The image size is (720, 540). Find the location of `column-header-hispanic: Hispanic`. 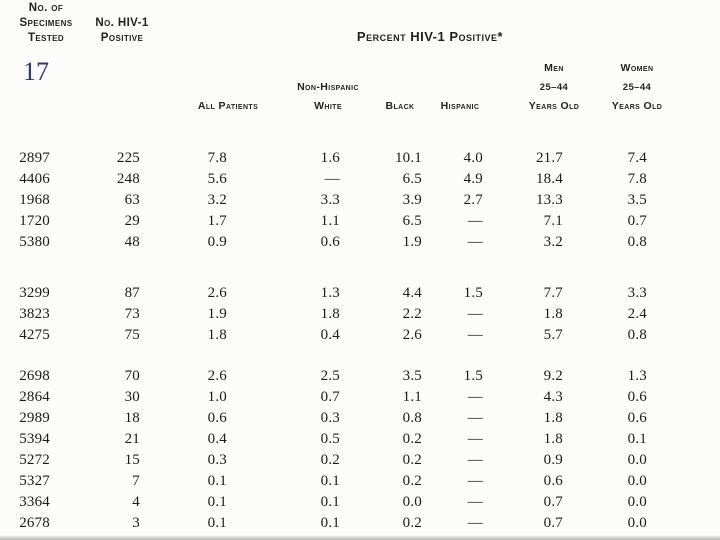

column-header-hispanic: Hispanic is located at coordinates (460, 106).